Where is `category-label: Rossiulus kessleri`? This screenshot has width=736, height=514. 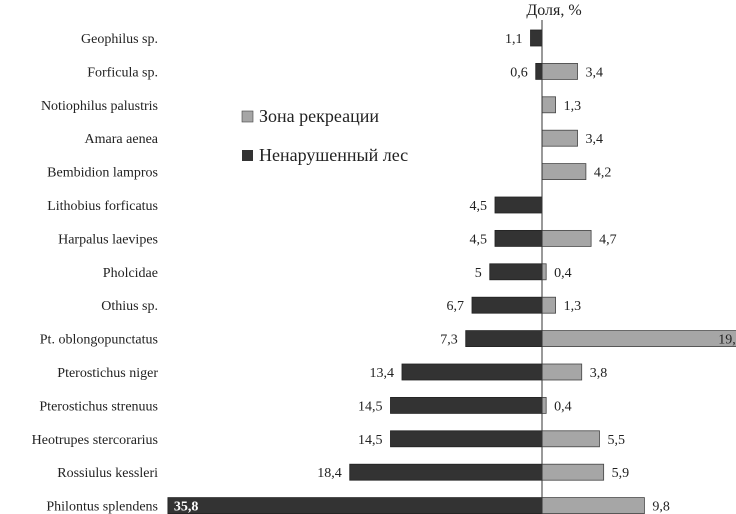 category-label: Rossiulus kessleri is located at coordinates (107, 473).